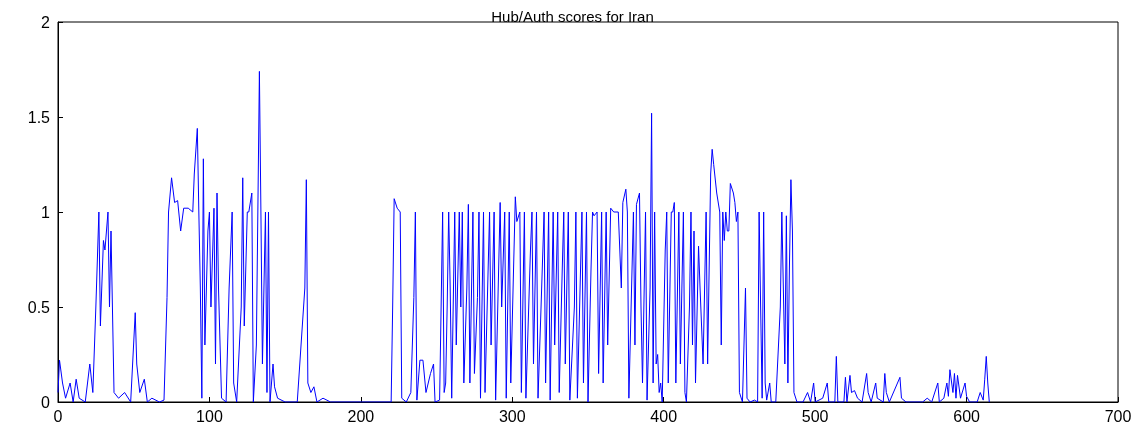 The height and width of the screenshot is (437, 1145). Describe the element at coordinates (815, 416) in the screenshot. I see `x-tick-label: 500` at that location.